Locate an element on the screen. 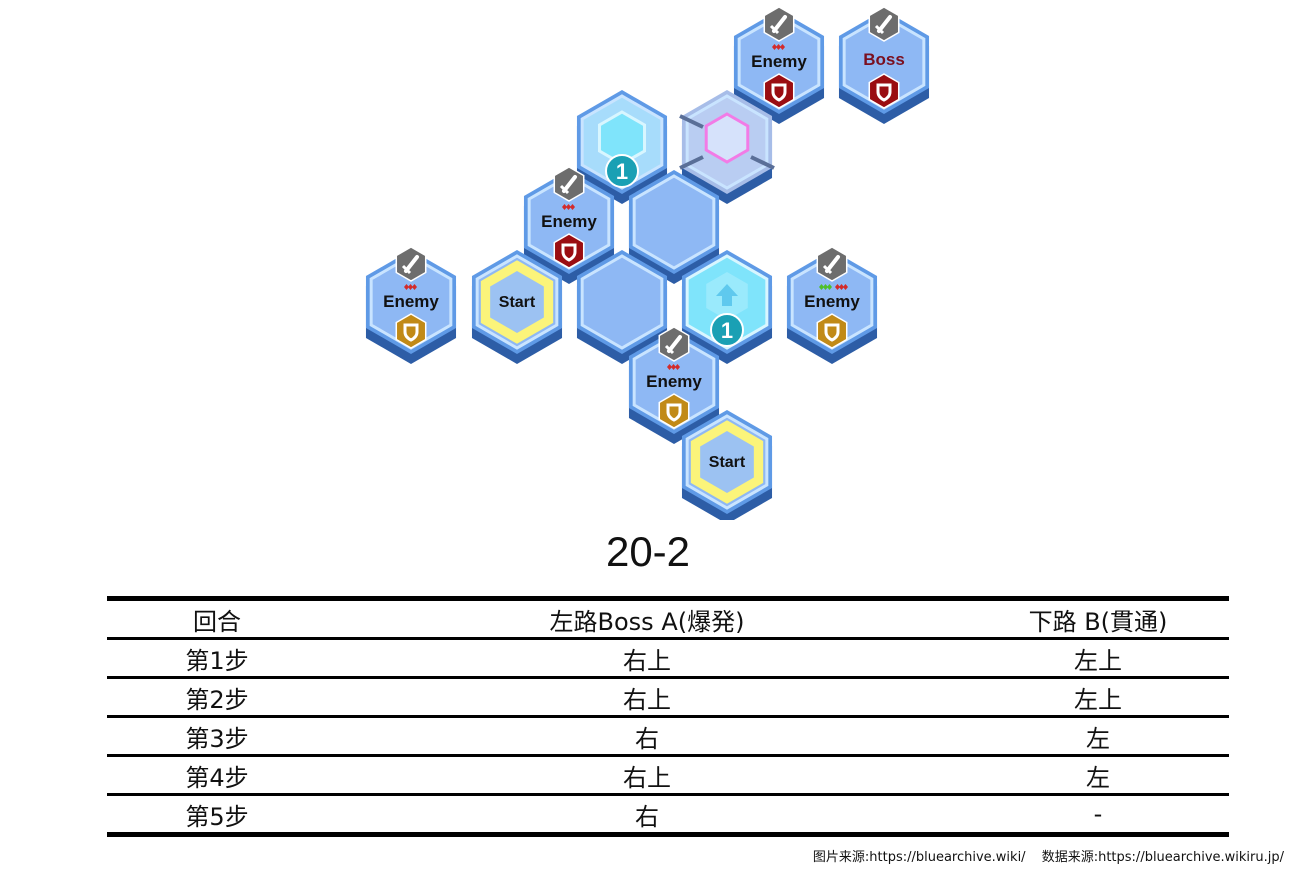 The image size is (1296, 878). map-tile-up-arrow: 1 is located at coordinates (727, 307).